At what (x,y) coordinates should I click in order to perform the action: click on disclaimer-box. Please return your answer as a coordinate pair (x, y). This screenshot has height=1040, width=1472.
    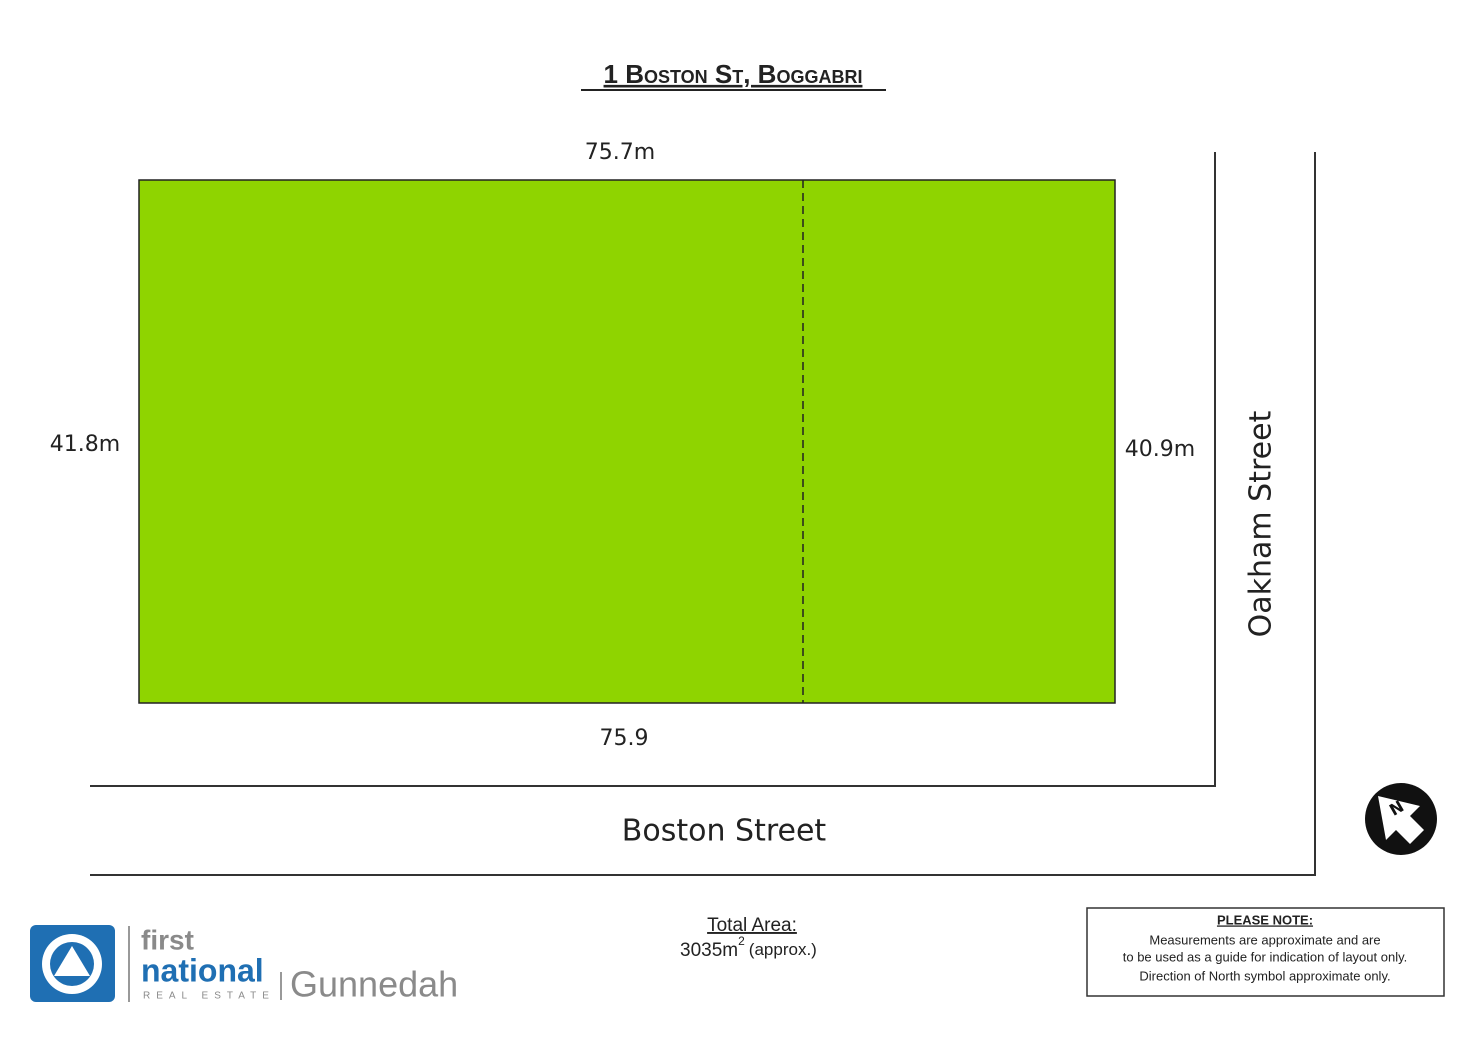
    Looking at the image, I should click on (1265, 952).